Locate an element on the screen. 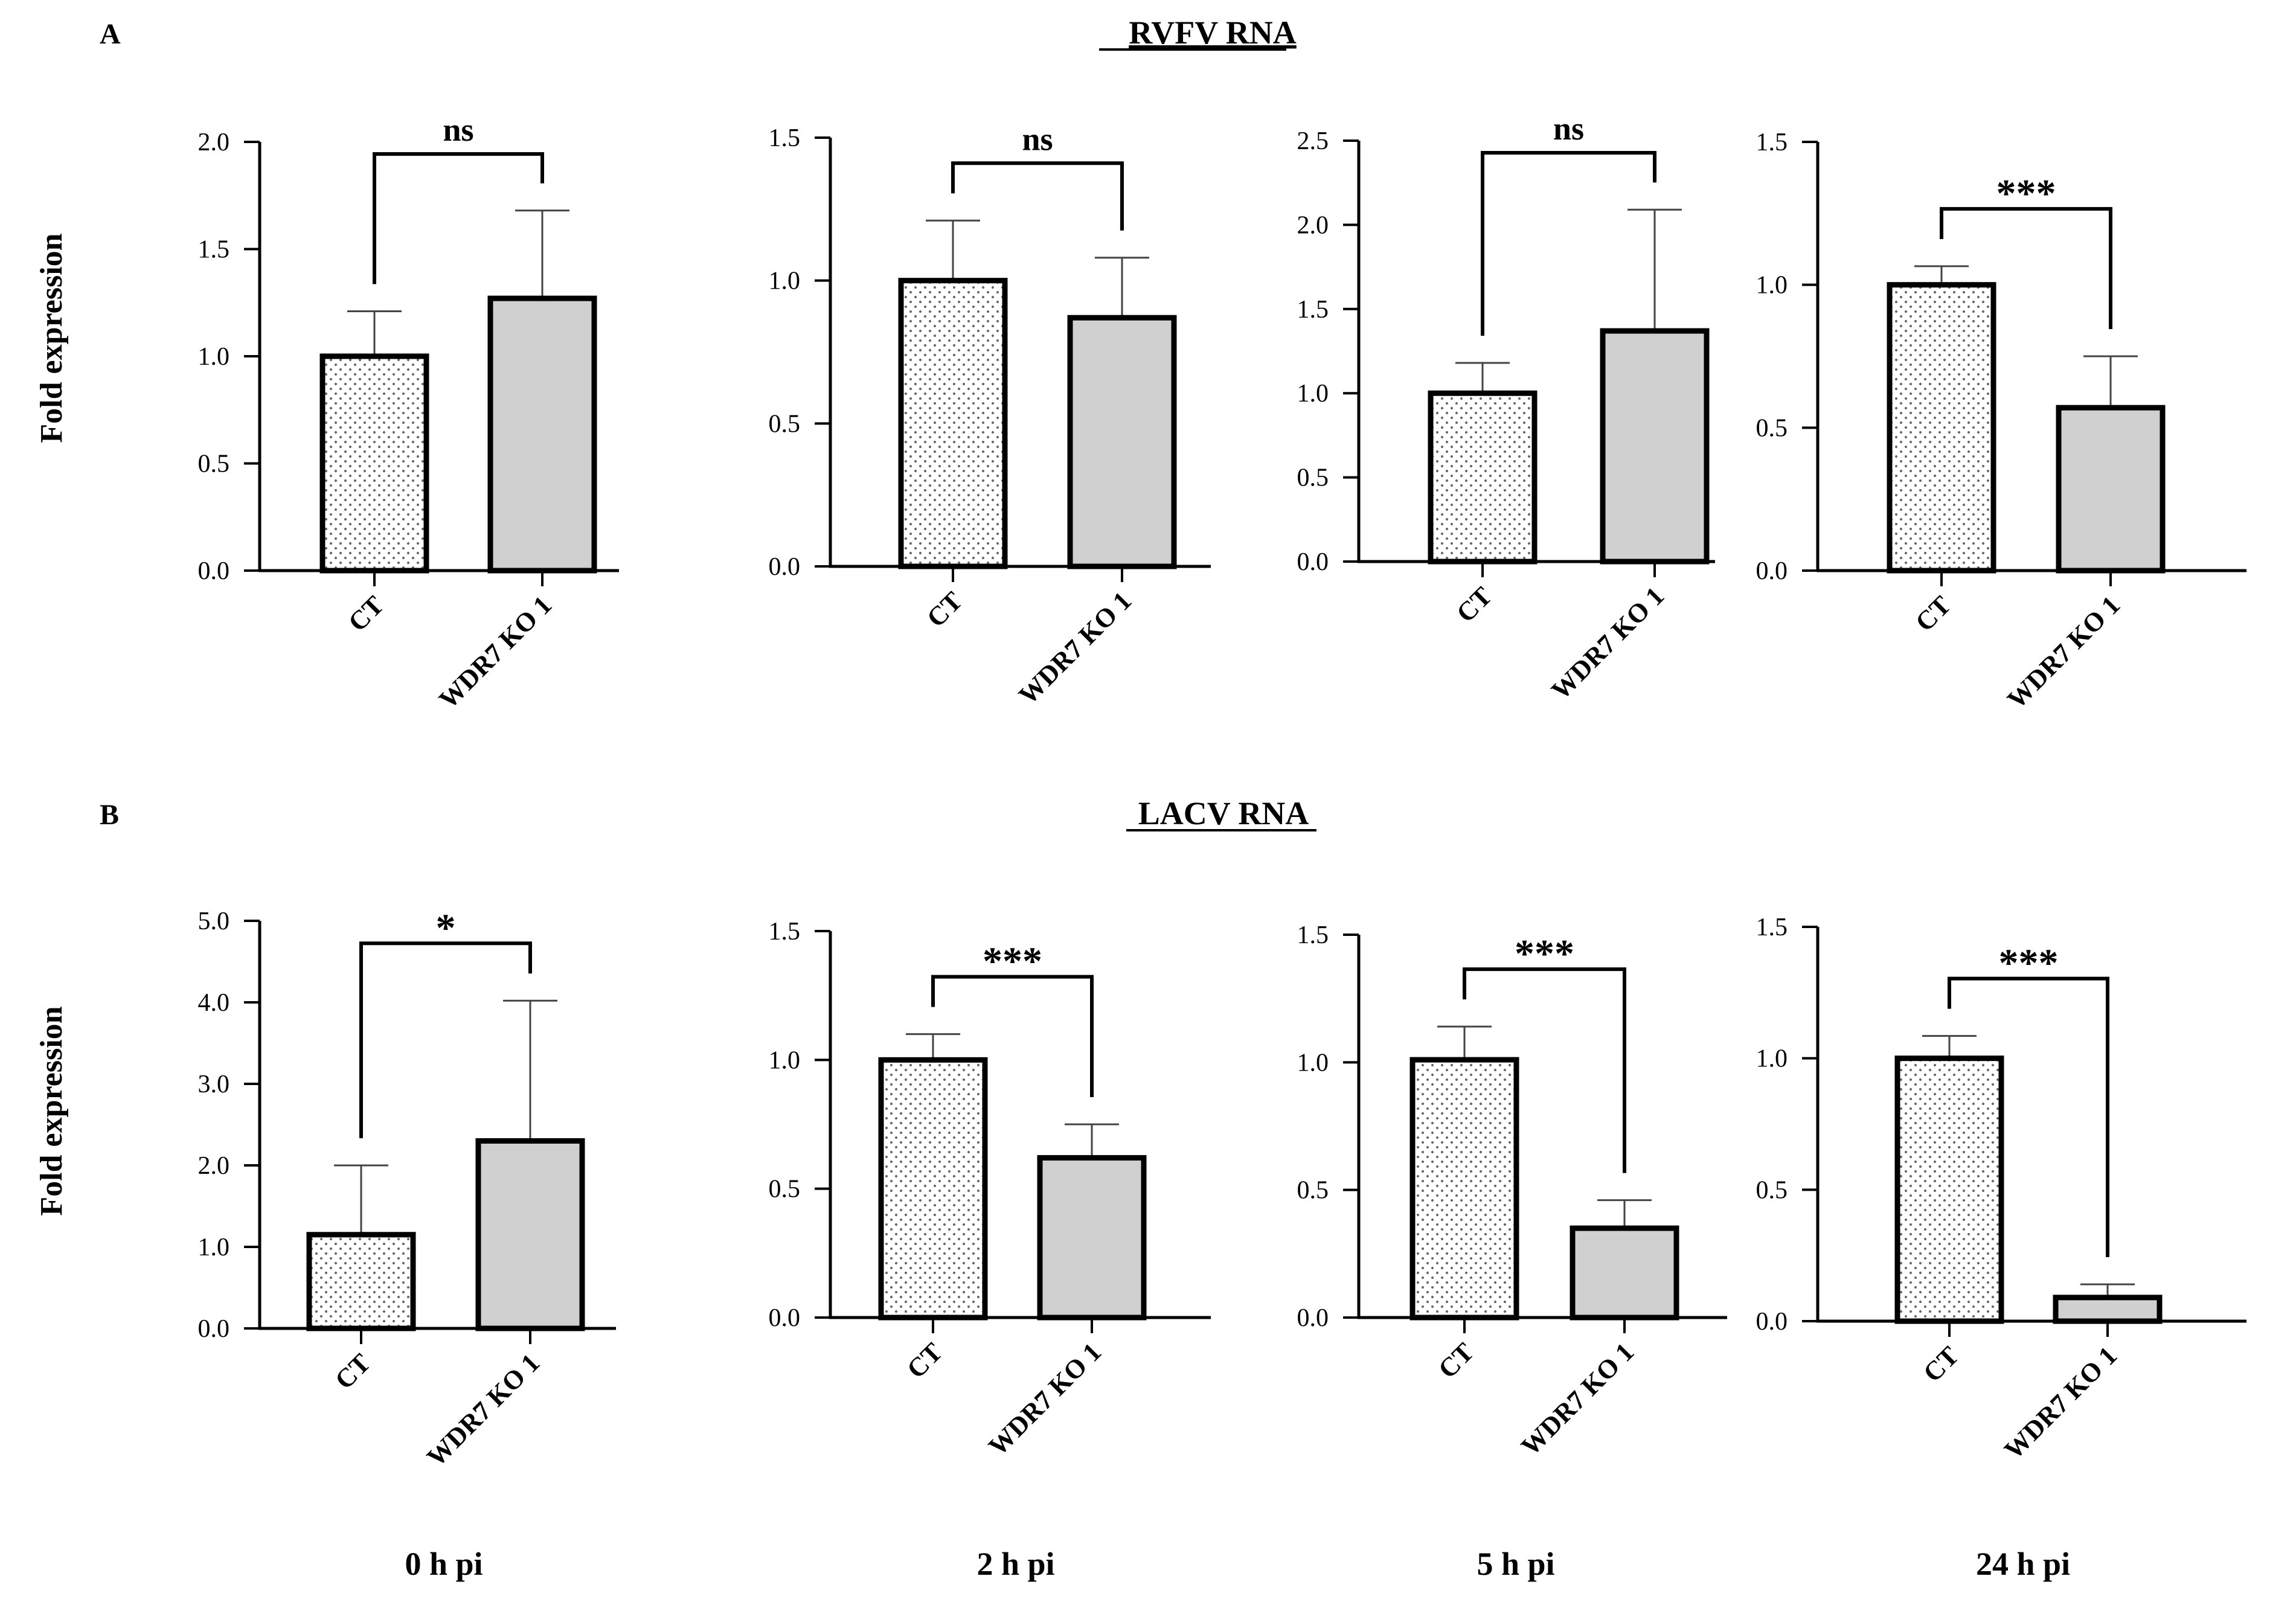 The height and width of the screenshot is (1611, 2296). chart-7-ytick-label-2: 1.0 is located at coordinates (1772, 1059).